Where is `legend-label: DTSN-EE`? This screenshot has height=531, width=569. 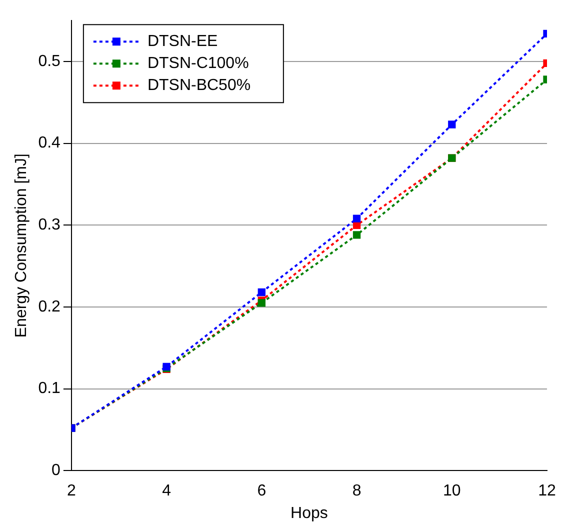 legend-label: DTSN-EE is located at coordinates (182, 41).